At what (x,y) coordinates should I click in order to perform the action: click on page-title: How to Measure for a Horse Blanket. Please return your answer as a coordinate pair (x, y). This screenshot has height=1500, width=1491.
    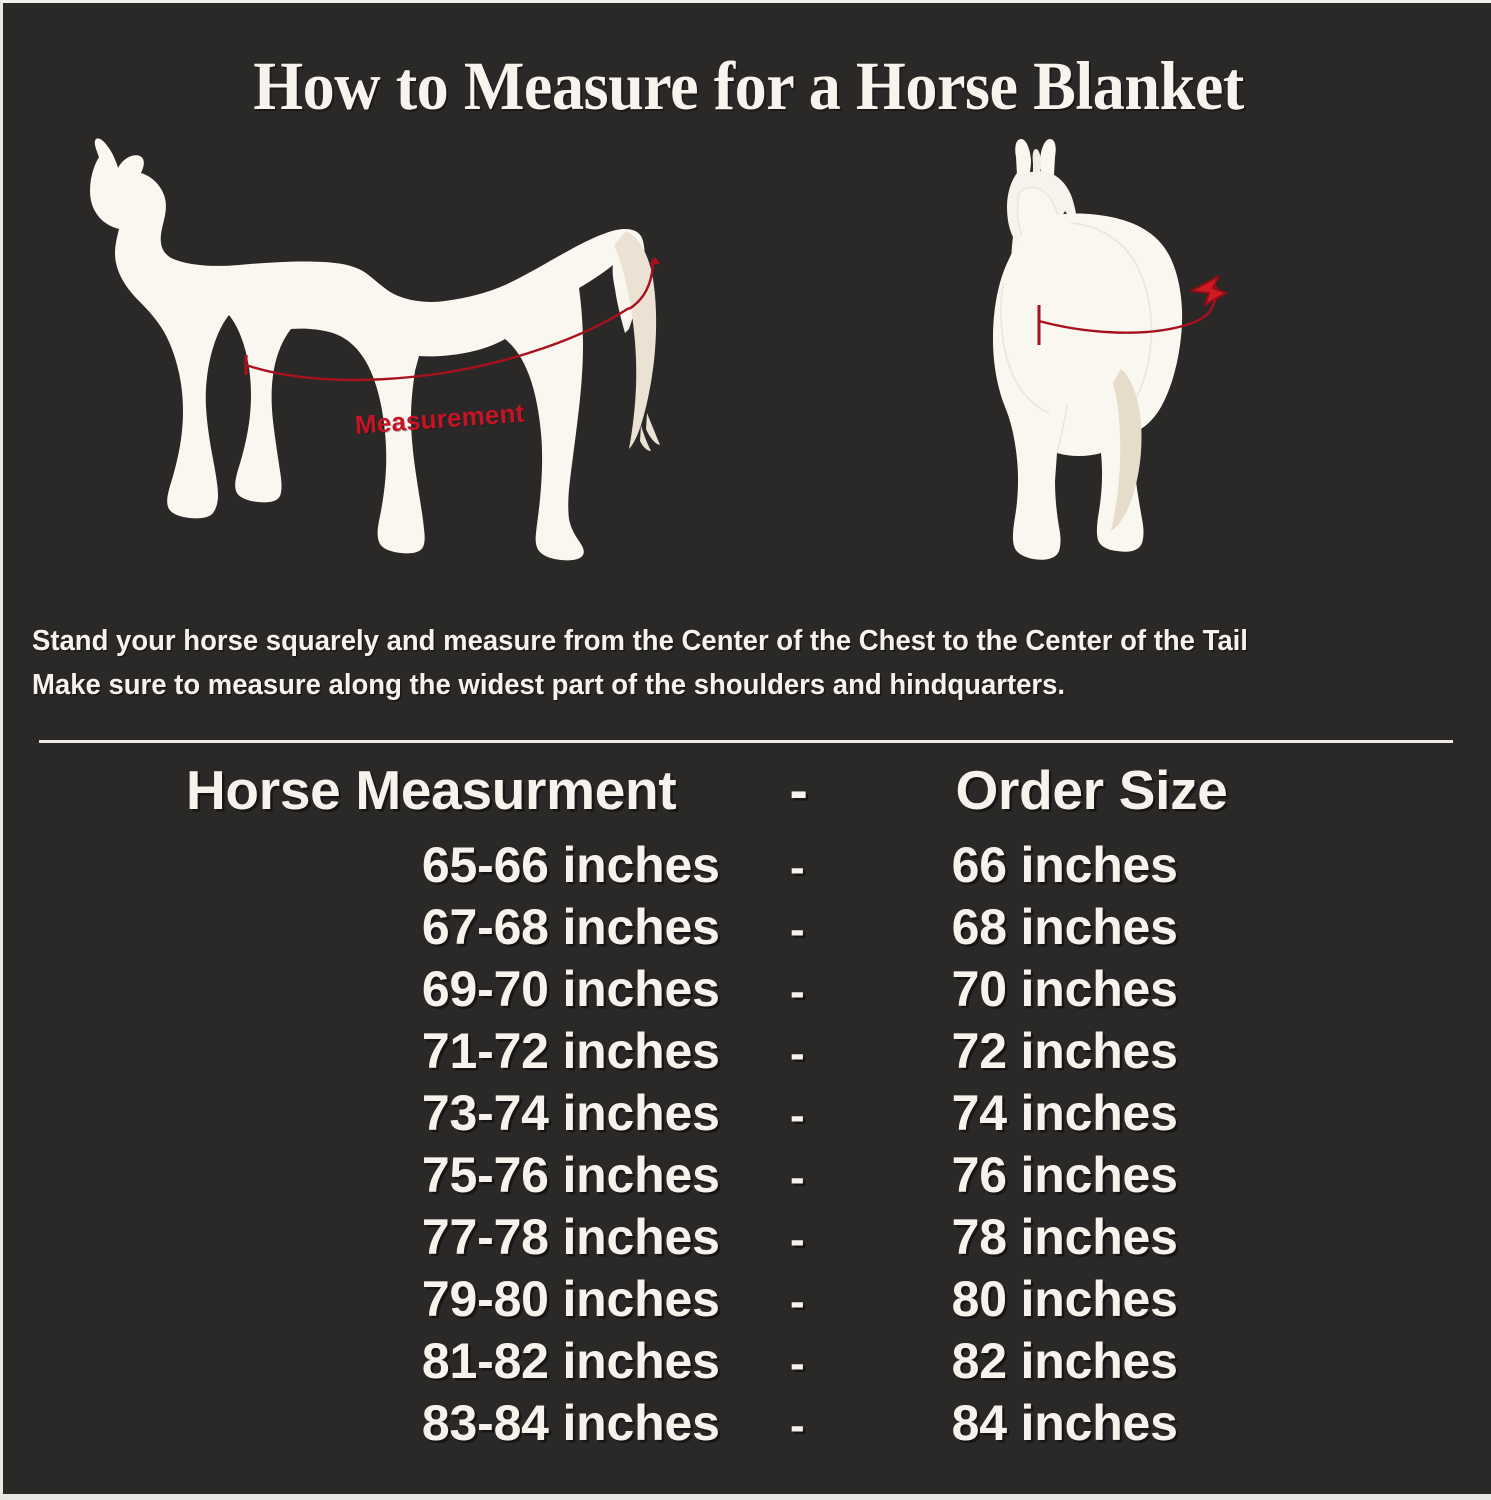
    Looking at the image, I should click on (748, 86).